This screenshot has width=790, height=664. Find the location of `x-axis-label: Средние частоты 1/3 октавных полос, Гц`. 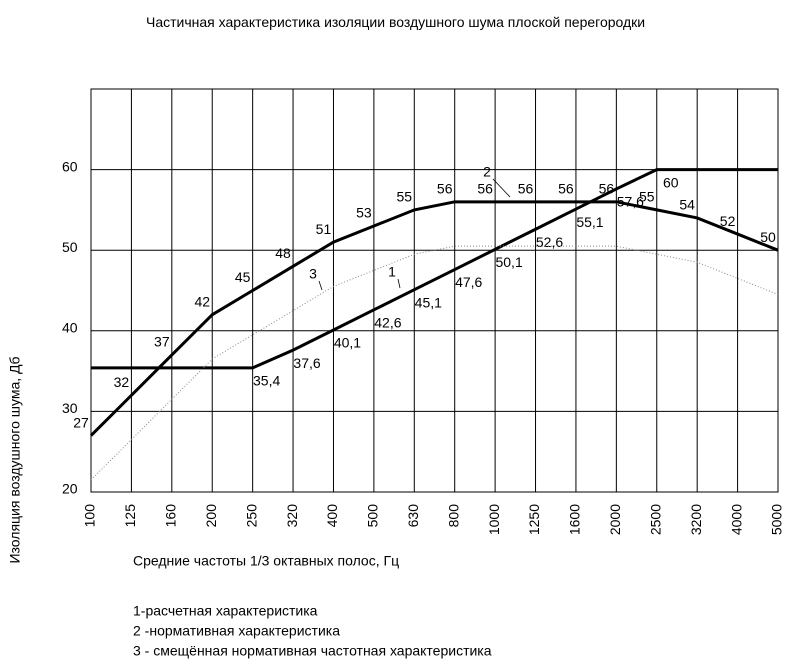

x-axis-label: Средние частоты 1/3 октавных полос, Гц is located at coordinates (266, 561).